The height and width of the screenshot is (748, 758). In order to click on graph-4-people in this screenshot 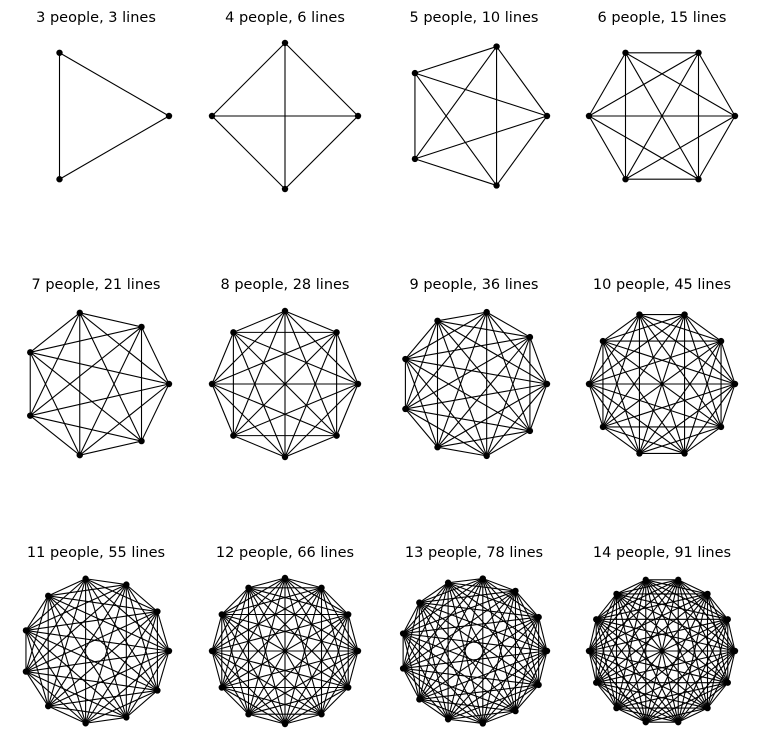, I will do `click(285, 116)`.